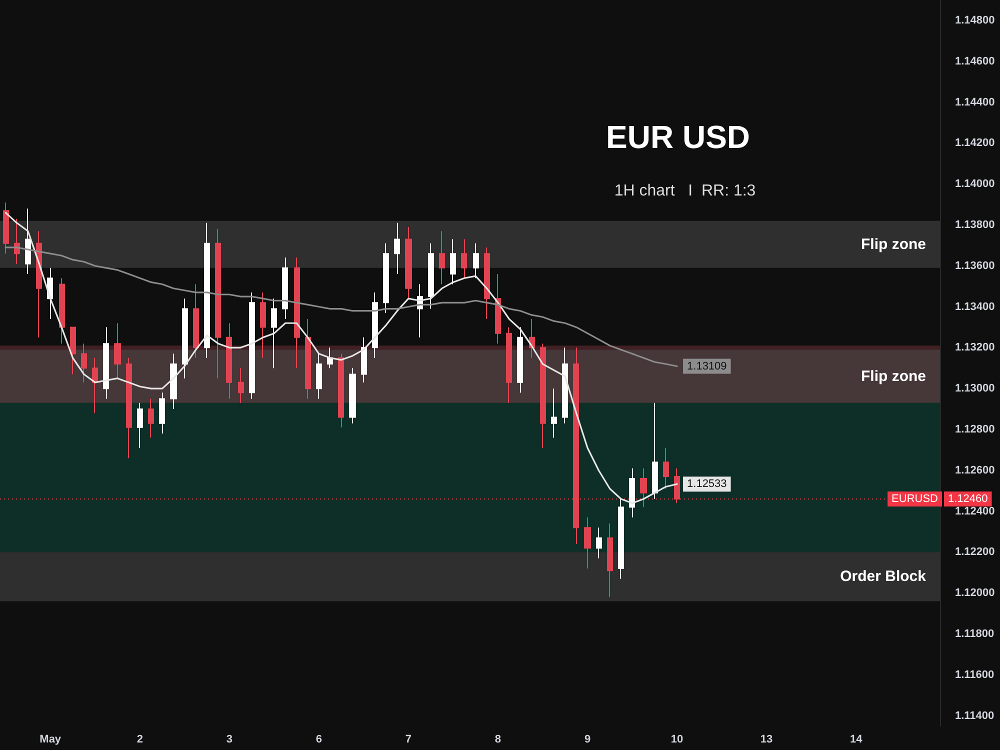 The image size is (1000, 750). Describe the element at coordinates (685, 191) in the screenshot. I see `text: 1H chart I RR: 1:3` at that location.